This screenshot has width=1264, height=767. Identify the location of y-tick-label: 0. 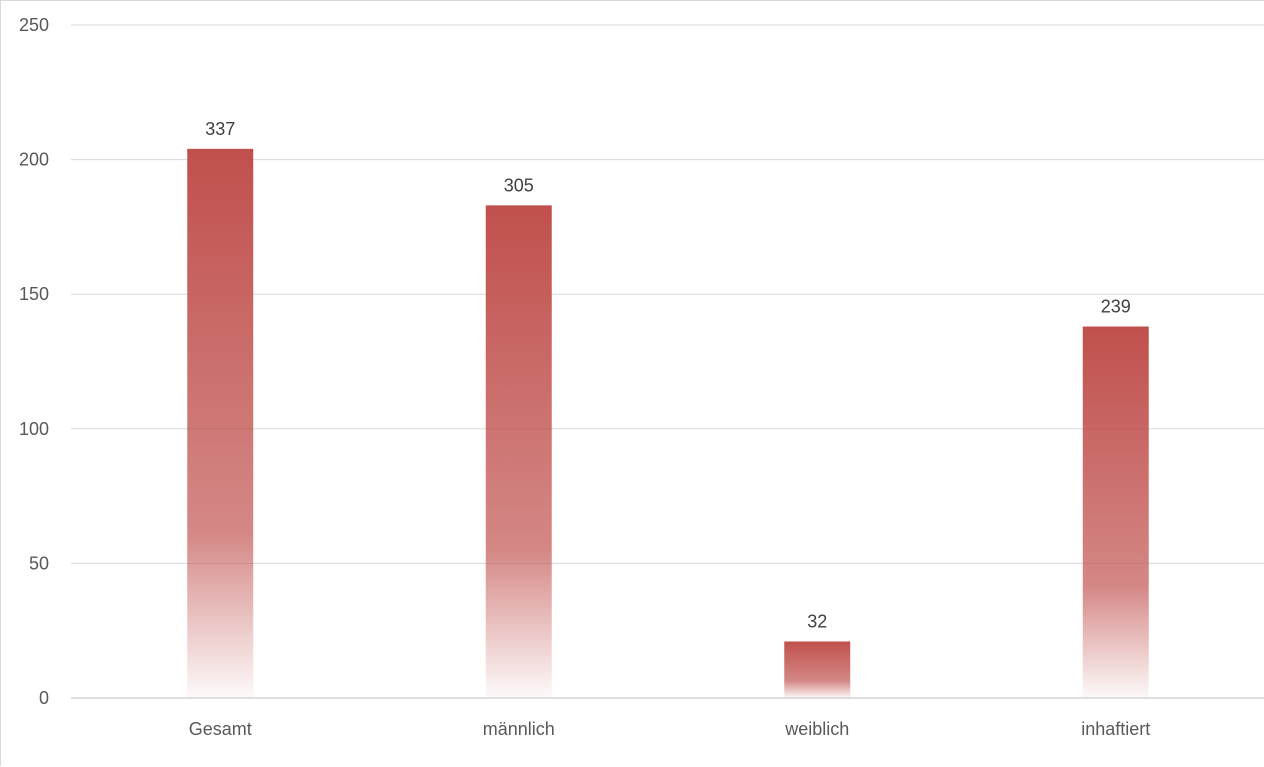
(44, 698).